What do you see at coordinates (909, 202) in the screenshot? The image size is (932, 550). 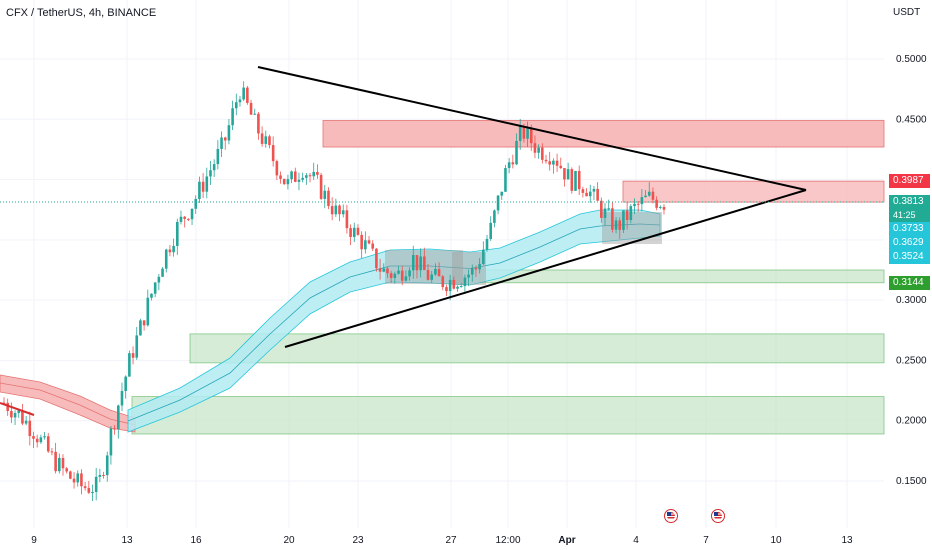 I see `price-tag-current: 0.3813` at bounding box center [909, 202].